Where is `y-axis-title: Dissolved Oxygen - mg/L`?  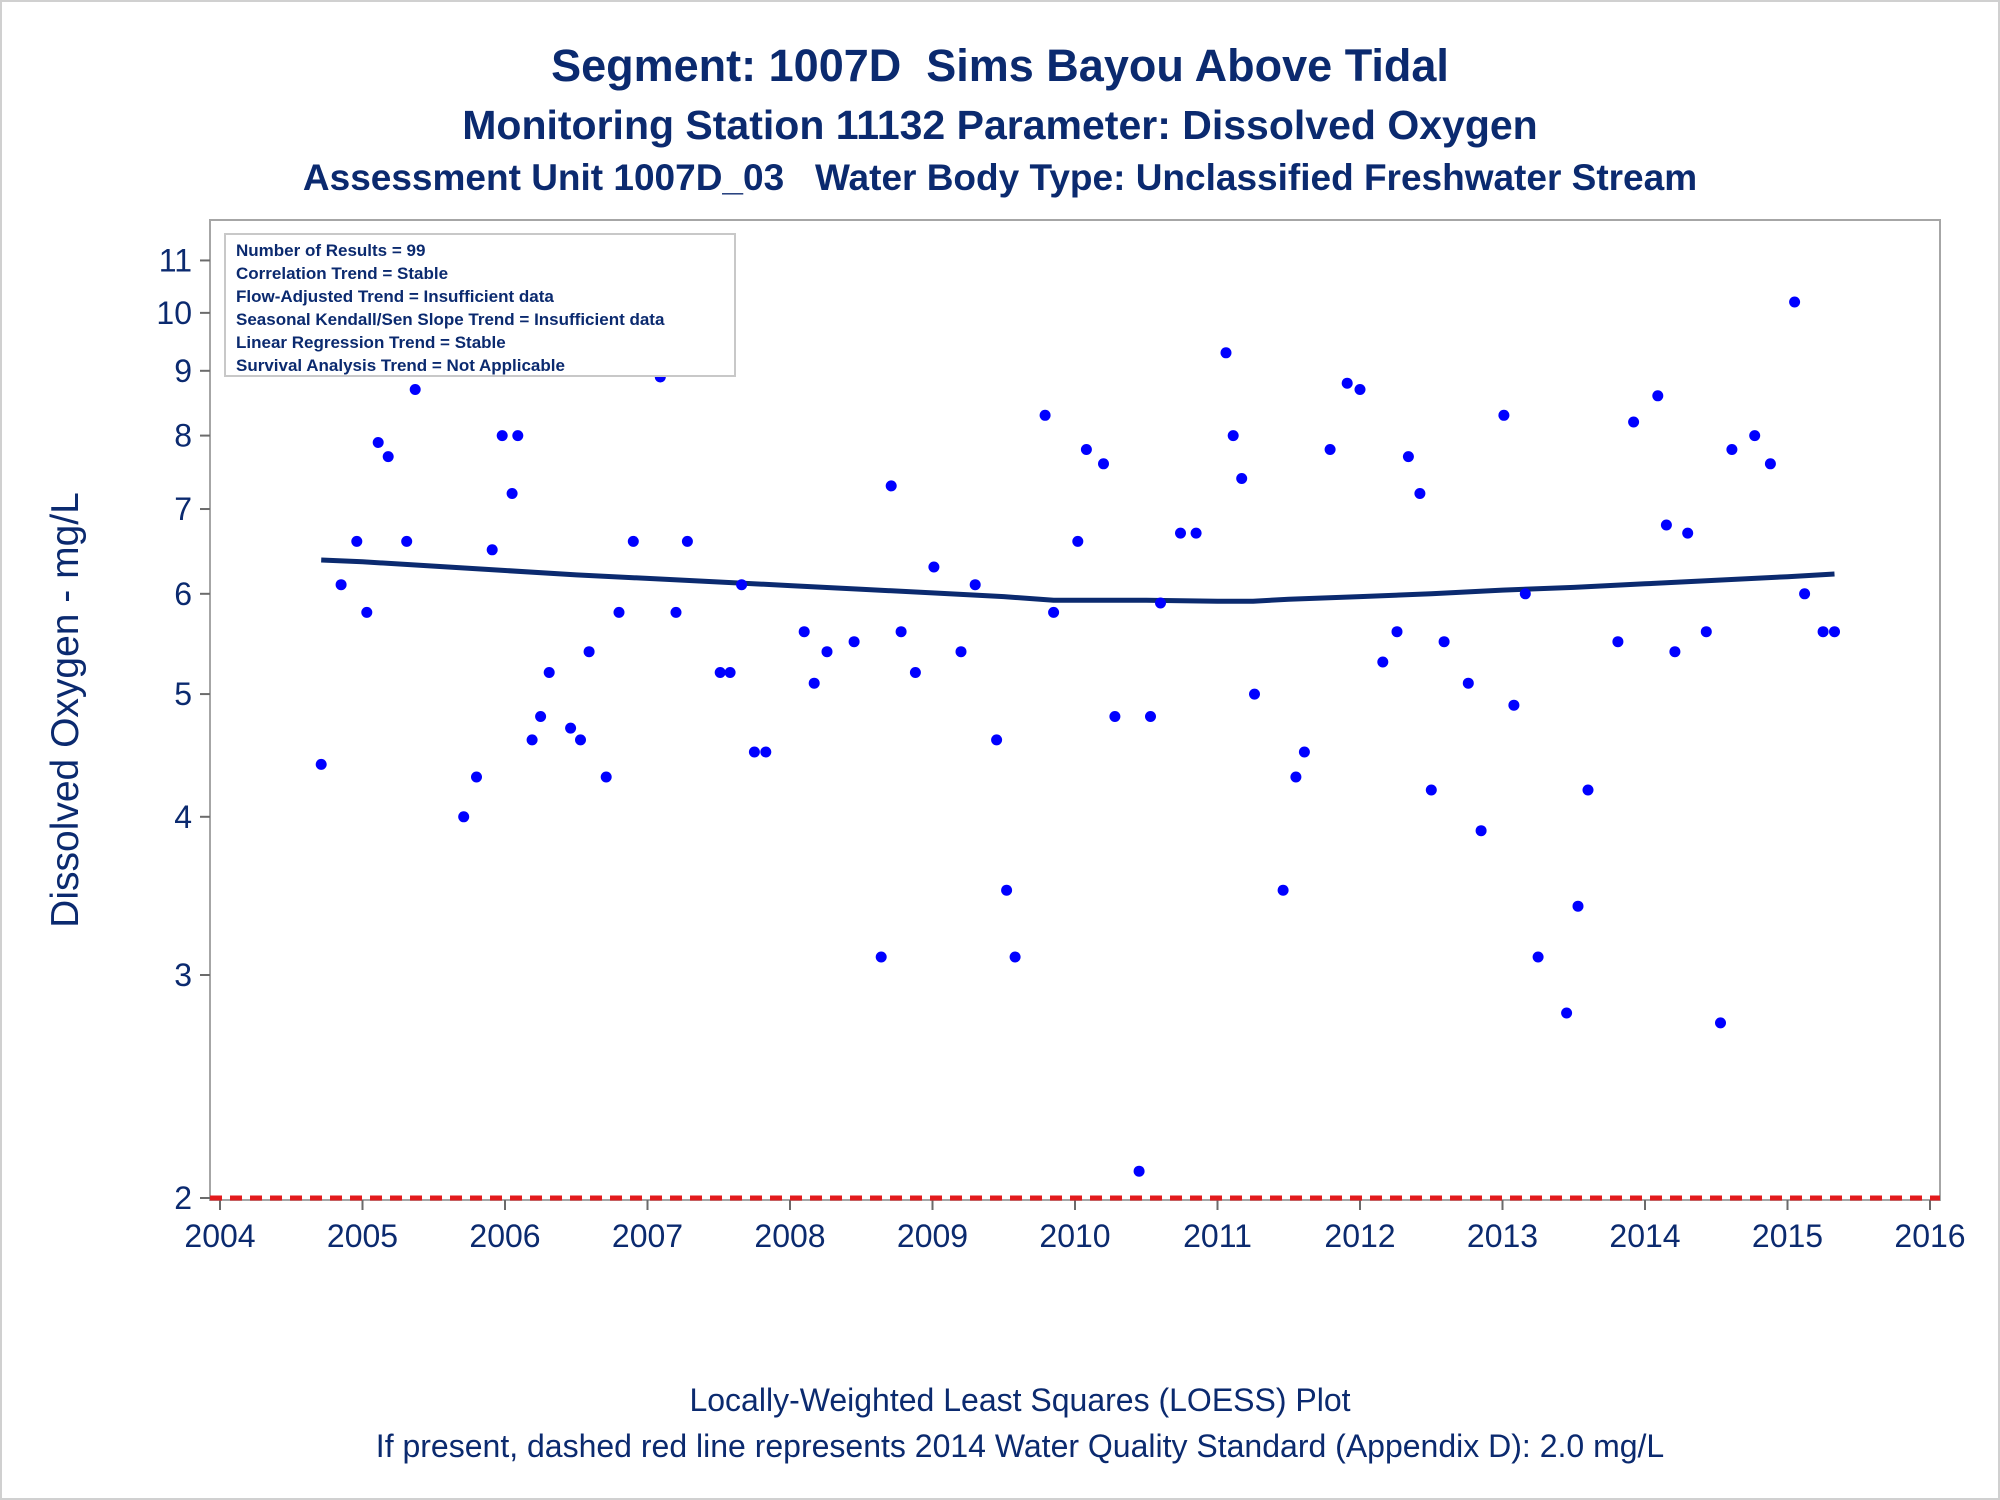
y-axis-title: Dissolved Oxygen - mg/L is located at coordinates (65, 710).